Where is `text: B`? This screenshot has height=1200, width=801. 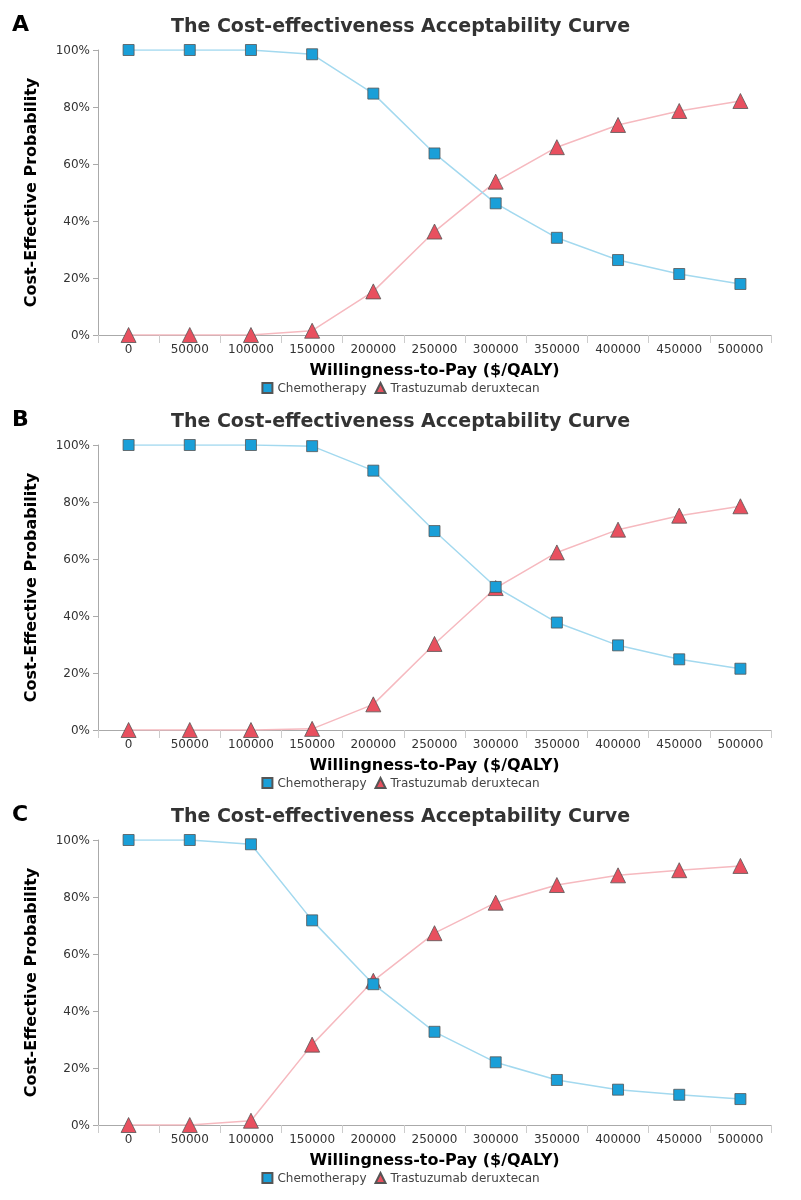
text: B is located at coordinates (20, 418).